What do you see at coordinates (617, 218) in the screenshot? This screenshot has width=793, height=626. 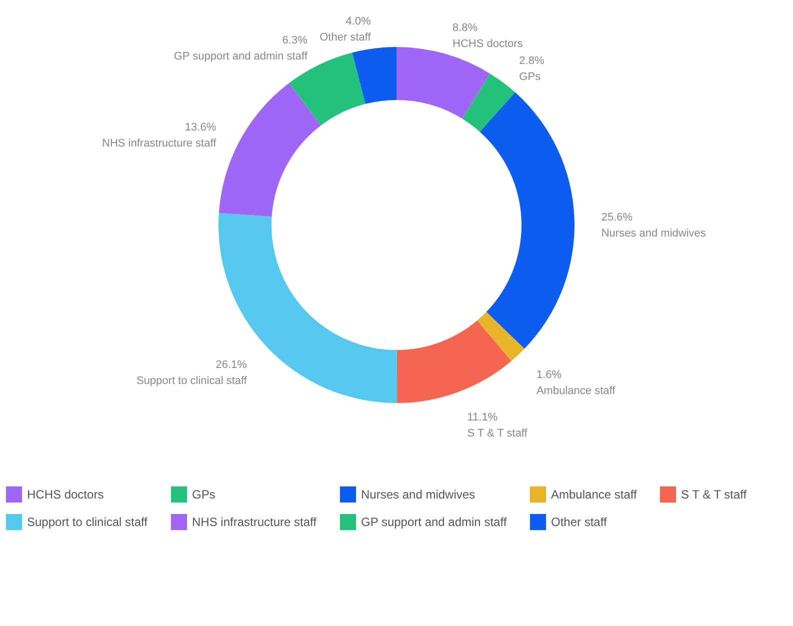 I see `data-label: 25.6%` at bounding box center [617, 218].